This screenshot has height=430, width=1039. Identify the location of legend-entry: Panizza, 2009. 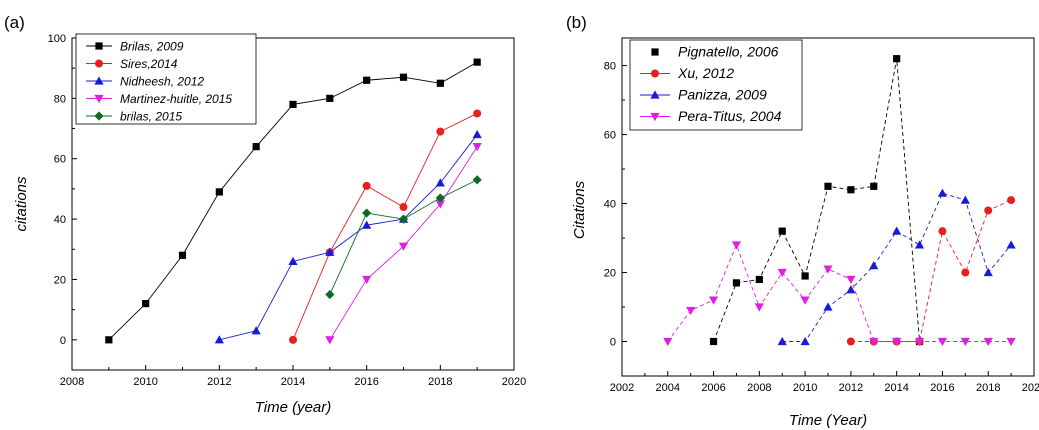
(703, 95).